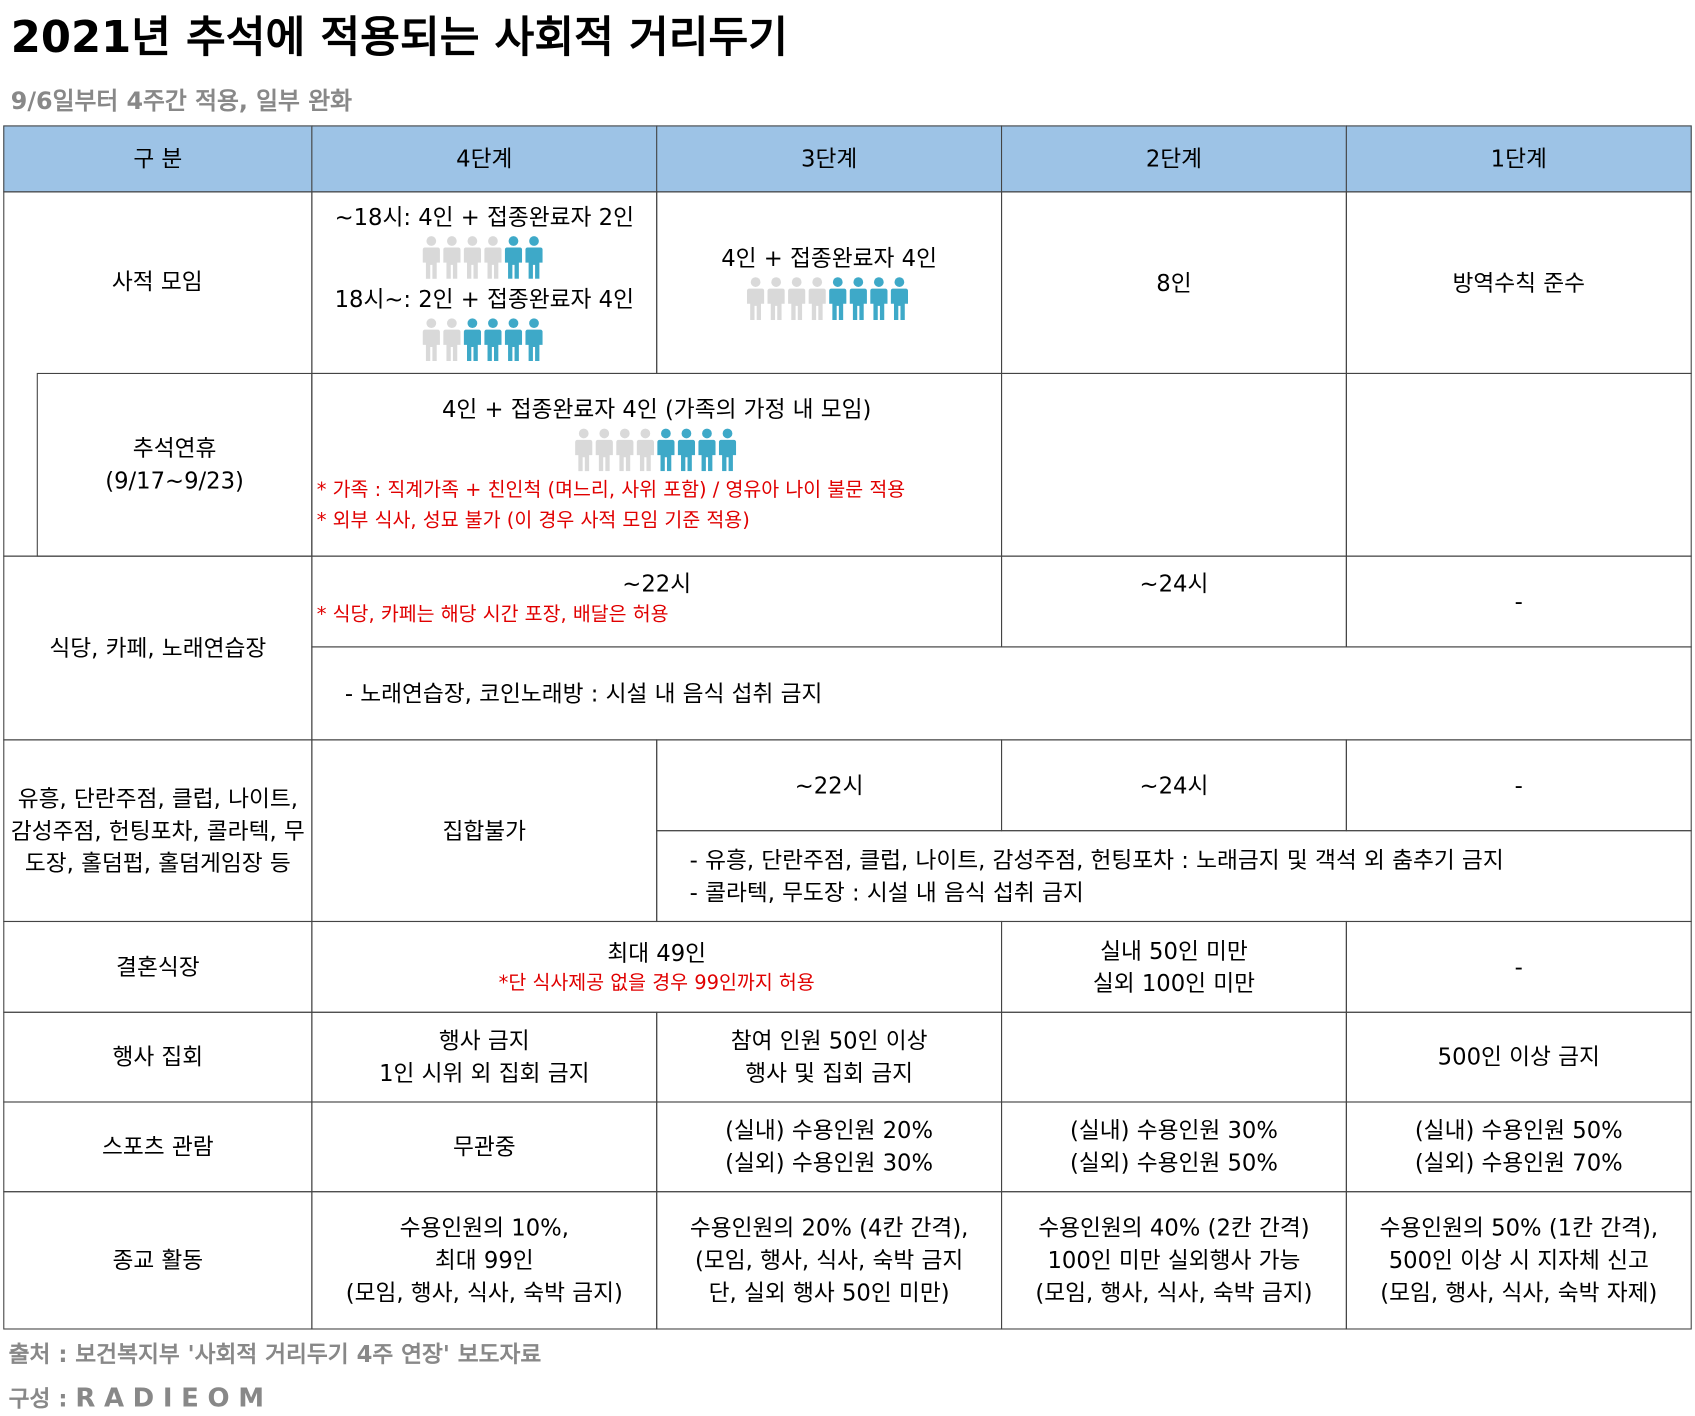 This screenshot has width=1695, height=1416. I want to click on cell: 500인 이상 금지, so click(1518, 1057).